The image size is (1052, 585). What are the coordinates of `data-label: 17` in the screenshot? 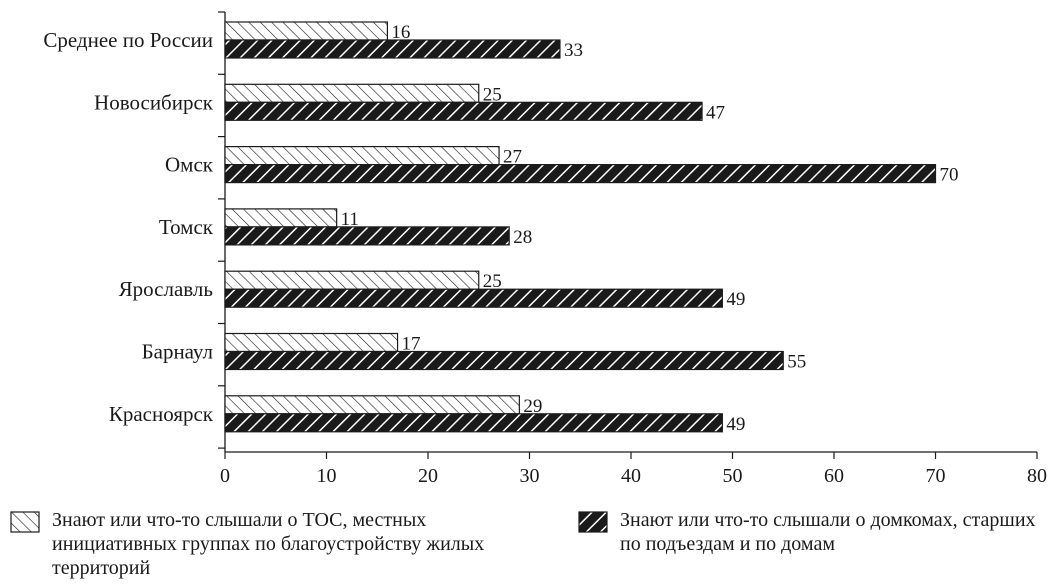 It's located at (411, 344).